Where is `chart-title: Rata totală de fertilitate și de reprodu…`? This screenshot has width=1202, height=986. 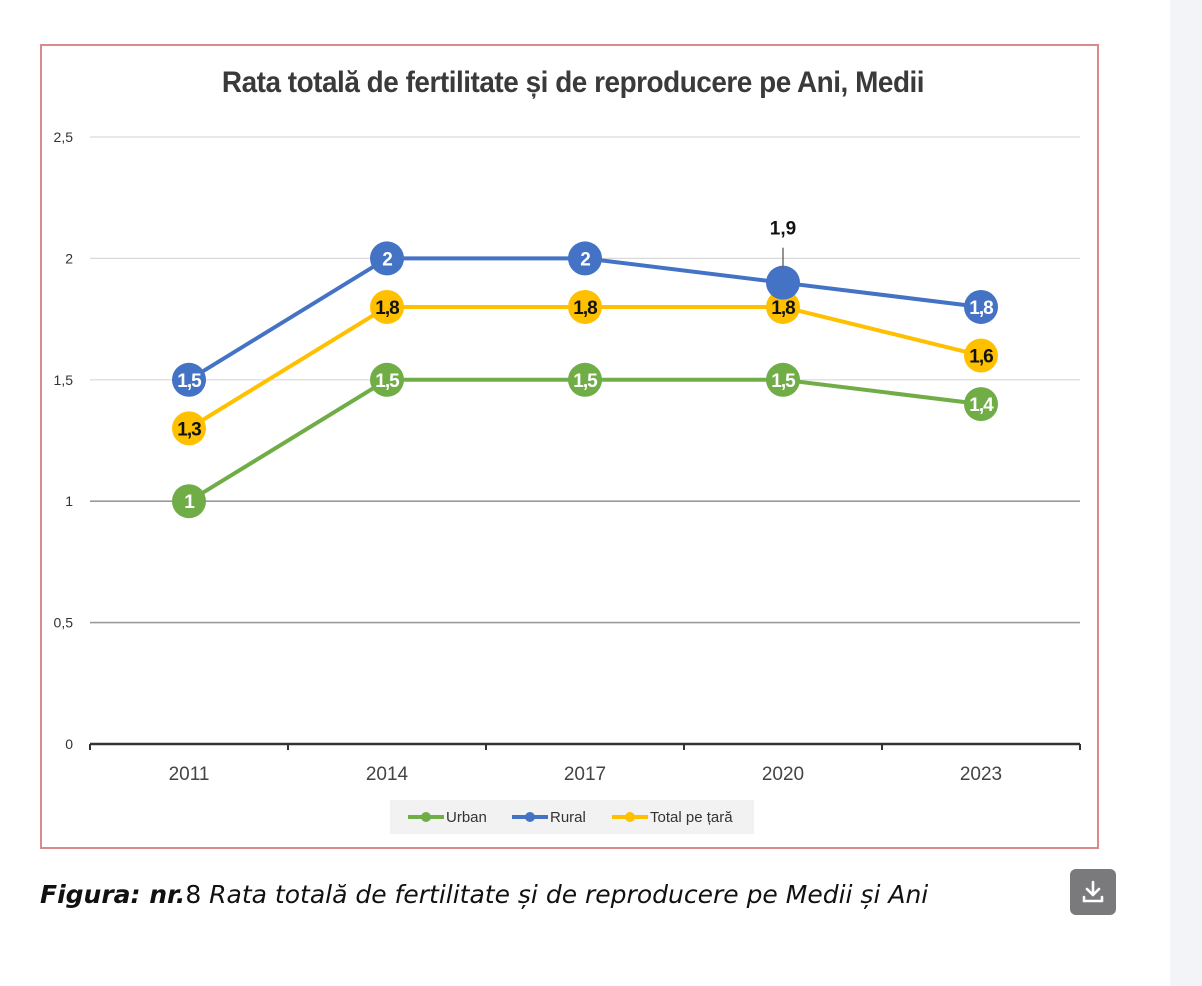 chart-title: Rata totală de fertilitate și de reprodu… is located at coordinates (573, 82).